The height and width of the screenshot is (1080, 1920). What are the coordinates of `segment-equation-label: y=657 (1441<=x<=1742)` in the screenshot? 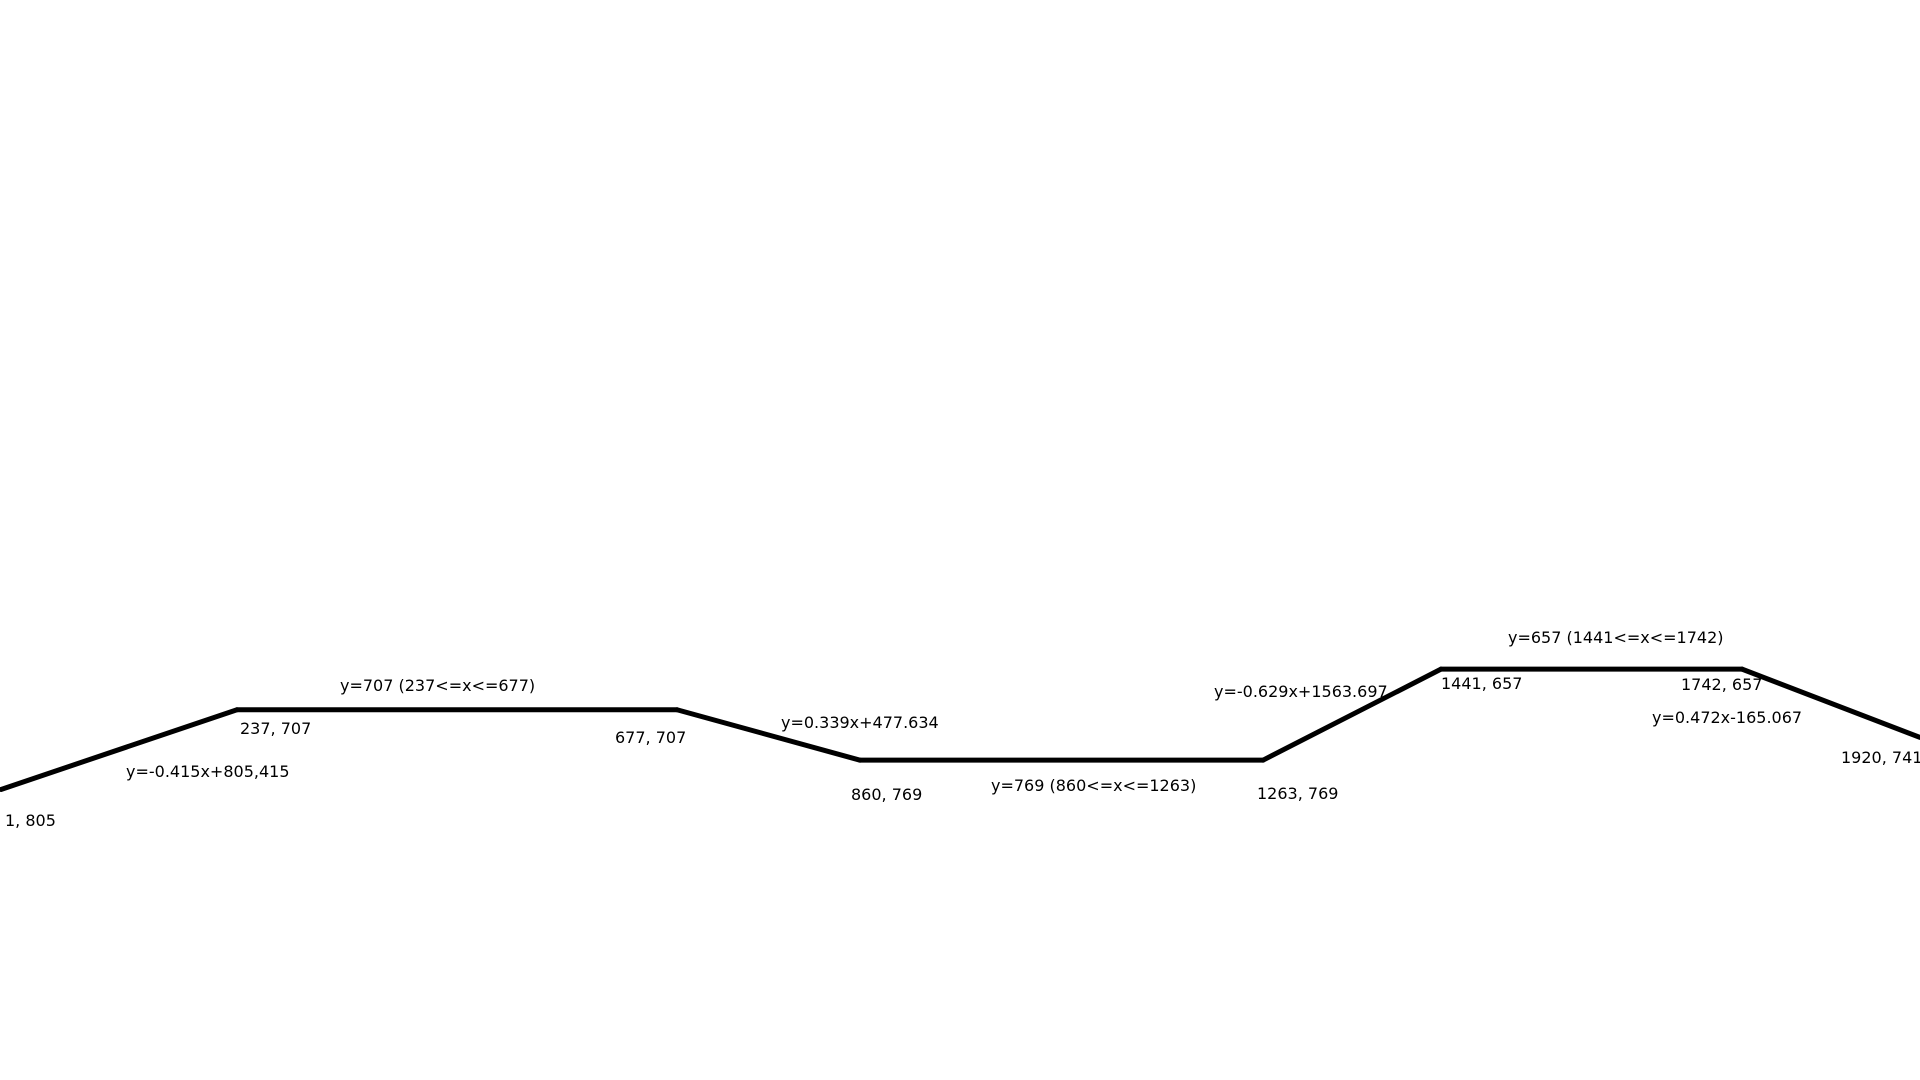 It's located at (1616, 637).